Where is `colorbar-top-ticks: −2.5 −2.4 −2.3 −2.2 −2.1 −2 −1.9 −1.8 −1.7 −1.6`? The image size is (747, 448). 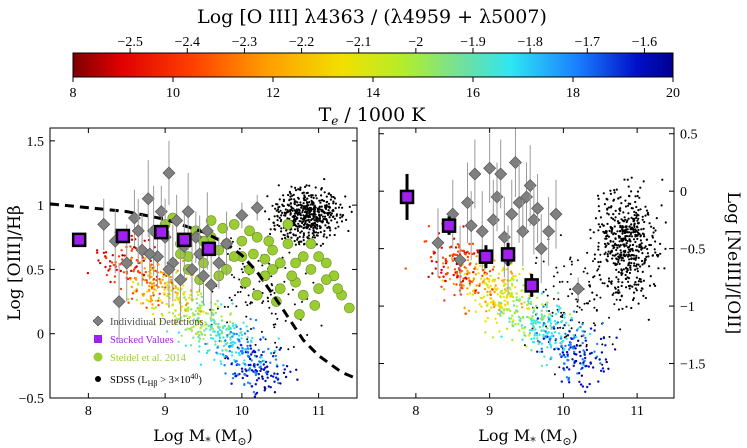
colorbar-top-ticks: −2.5 −2.4 −2.3 −2.2 −2.1 −2 −1.9 −1.8 −1.7 −1.6 is located at coordinates (387, 44).